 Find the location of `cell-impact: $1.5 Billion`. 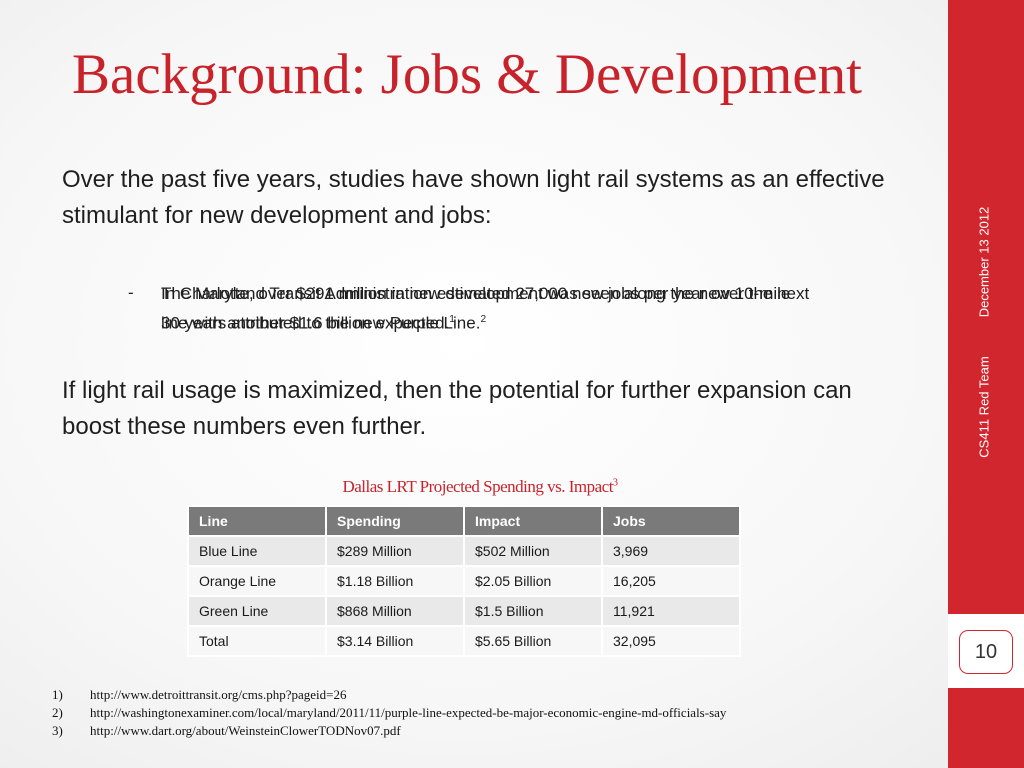

cell-impact: $1.5 Billion is located at coordinates (533, 611).